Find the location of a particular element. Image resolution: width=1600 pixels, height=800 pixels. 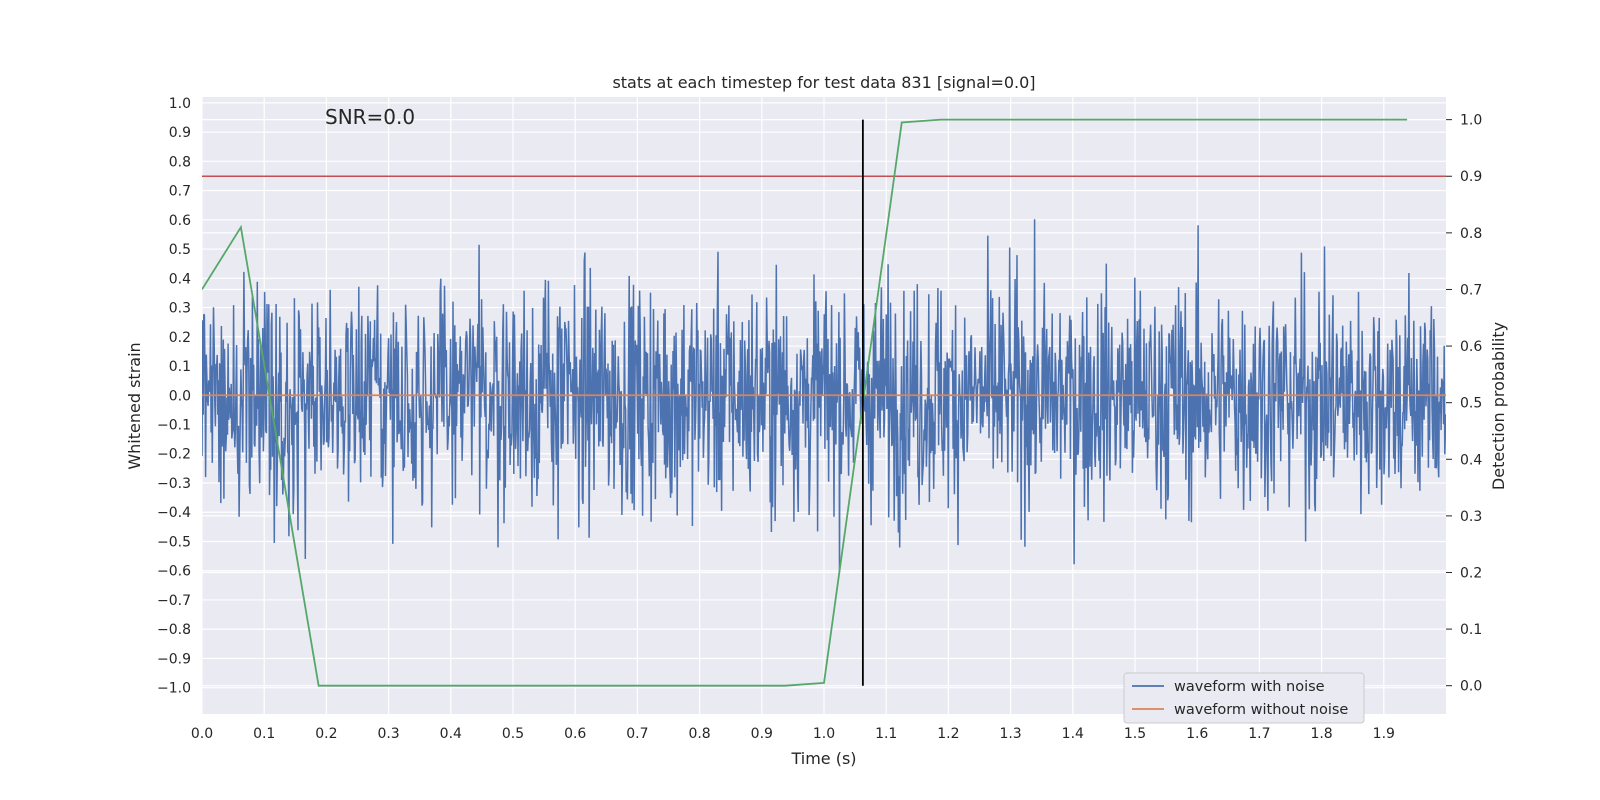

snr-annotation: SNR=0.0 is located at coordinates (370, 117).